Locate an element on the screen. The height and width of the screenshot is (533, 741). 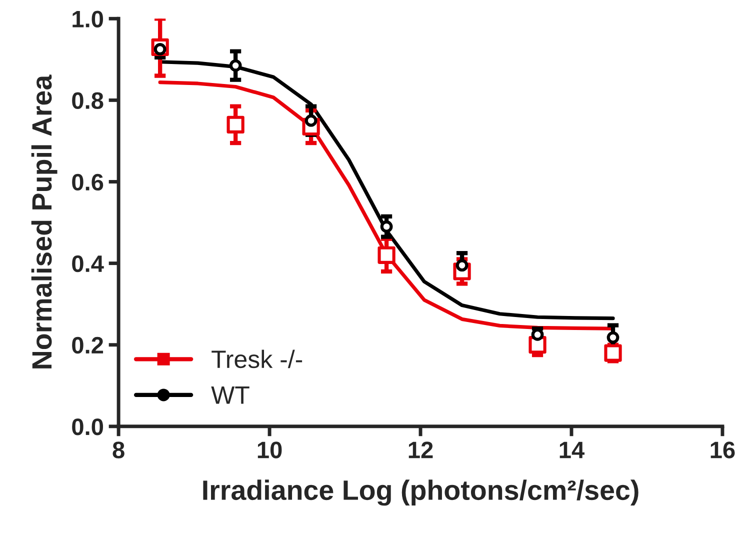
x-axis-title: Irradiance Log (photons/cm²/sec) is located at coordinates (420, 493).